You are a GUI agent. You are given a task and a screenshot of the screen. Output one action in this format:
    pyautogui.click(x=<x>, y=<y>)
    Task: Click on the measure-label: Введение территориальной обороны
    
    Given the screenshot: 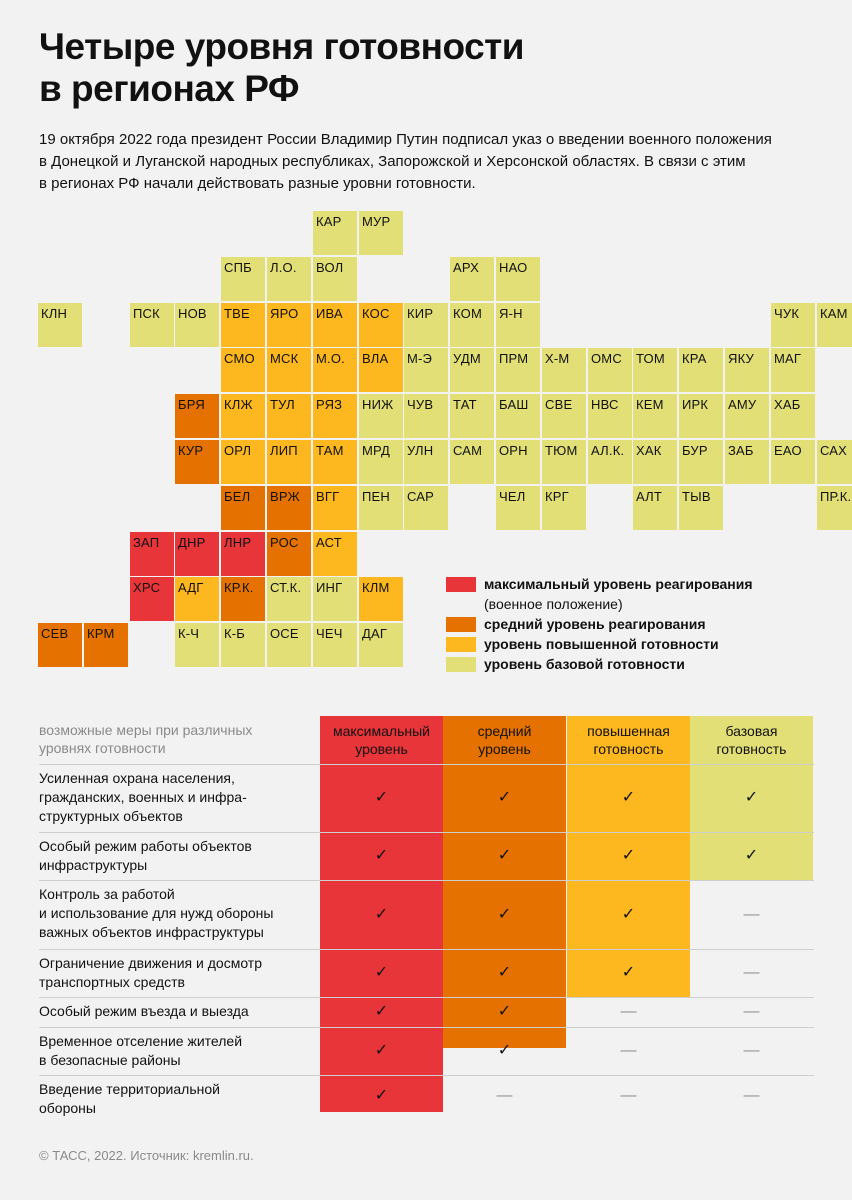 What is the action you would take?
    pyautogui.click(x=174, y=1099)
    